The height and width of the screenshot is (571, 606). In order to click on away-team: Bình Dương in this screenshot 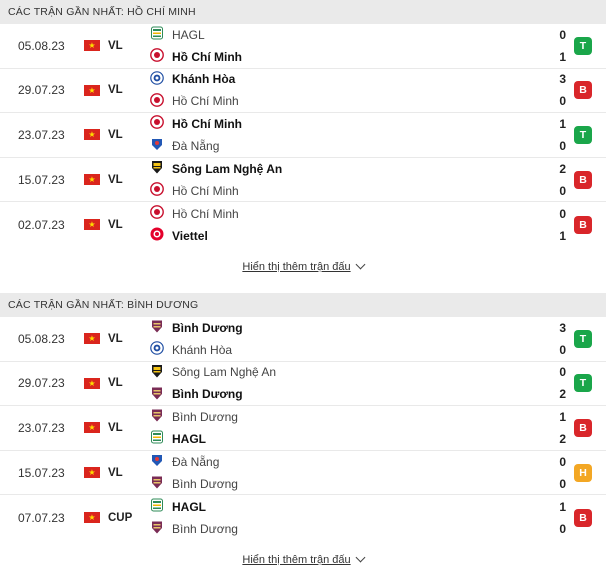, I will do `click(270, 529)`.